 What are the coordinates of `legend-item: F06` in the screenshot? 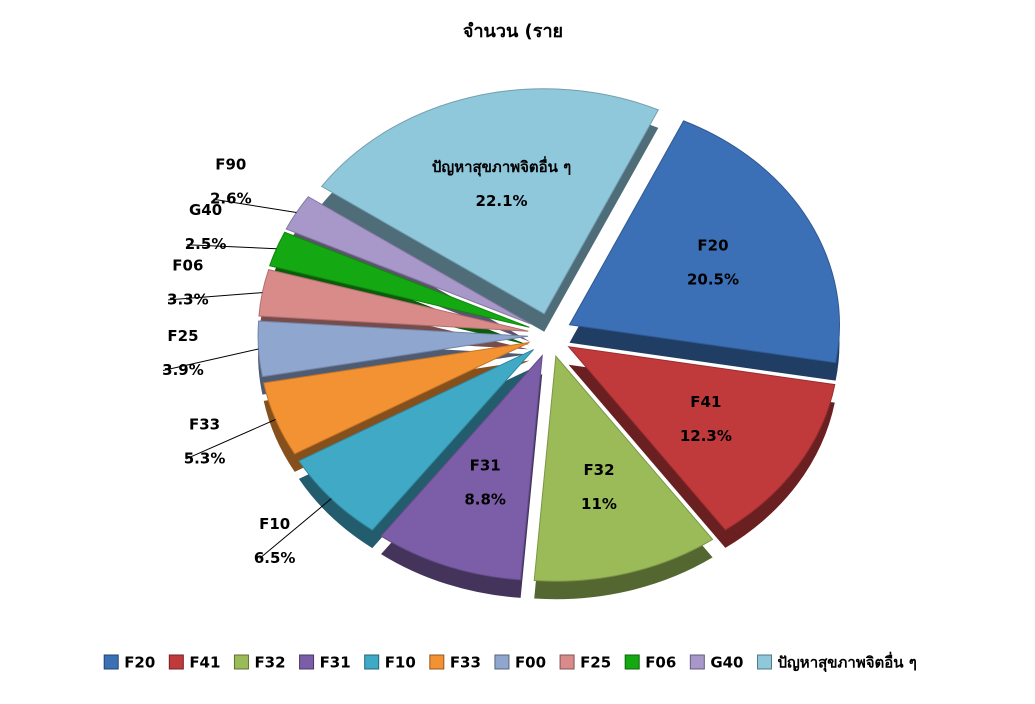 It's located at (650, 663).